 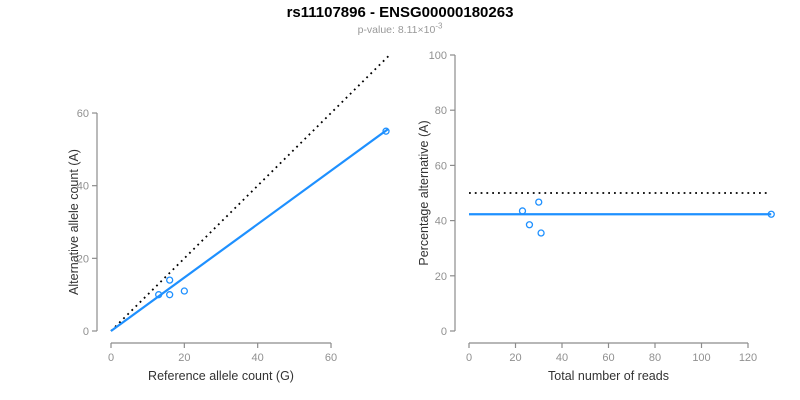 I want to click on y-axis-tick-label: 80, so click(x=441, y=111).